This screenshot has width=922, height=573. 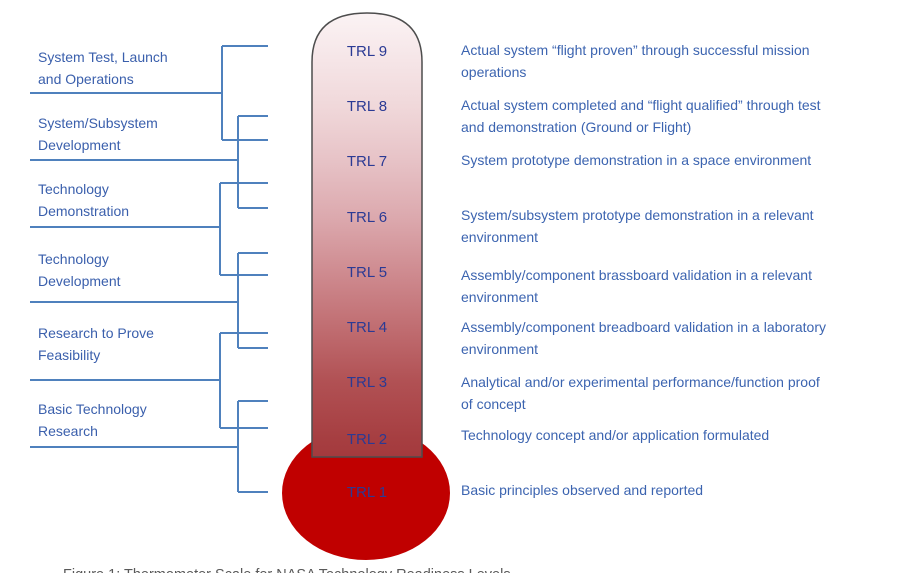 I want to click on description-line: Basic principles observed and reported, so click(x=582, y=490).